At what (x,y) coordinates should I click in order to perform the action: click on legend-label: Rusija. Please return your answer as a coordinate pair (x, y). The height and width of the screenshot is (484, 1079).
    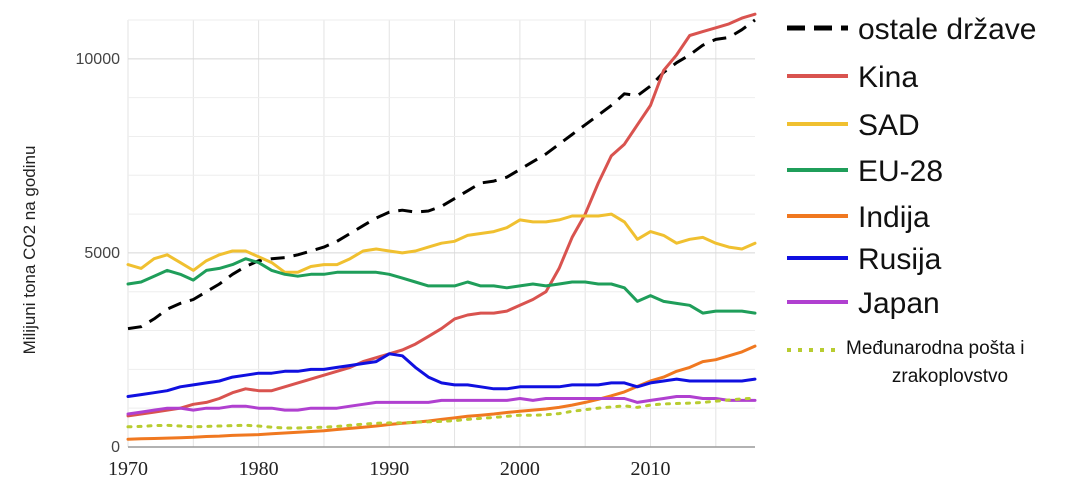
    Looking at the image, I should click on (900, 259).